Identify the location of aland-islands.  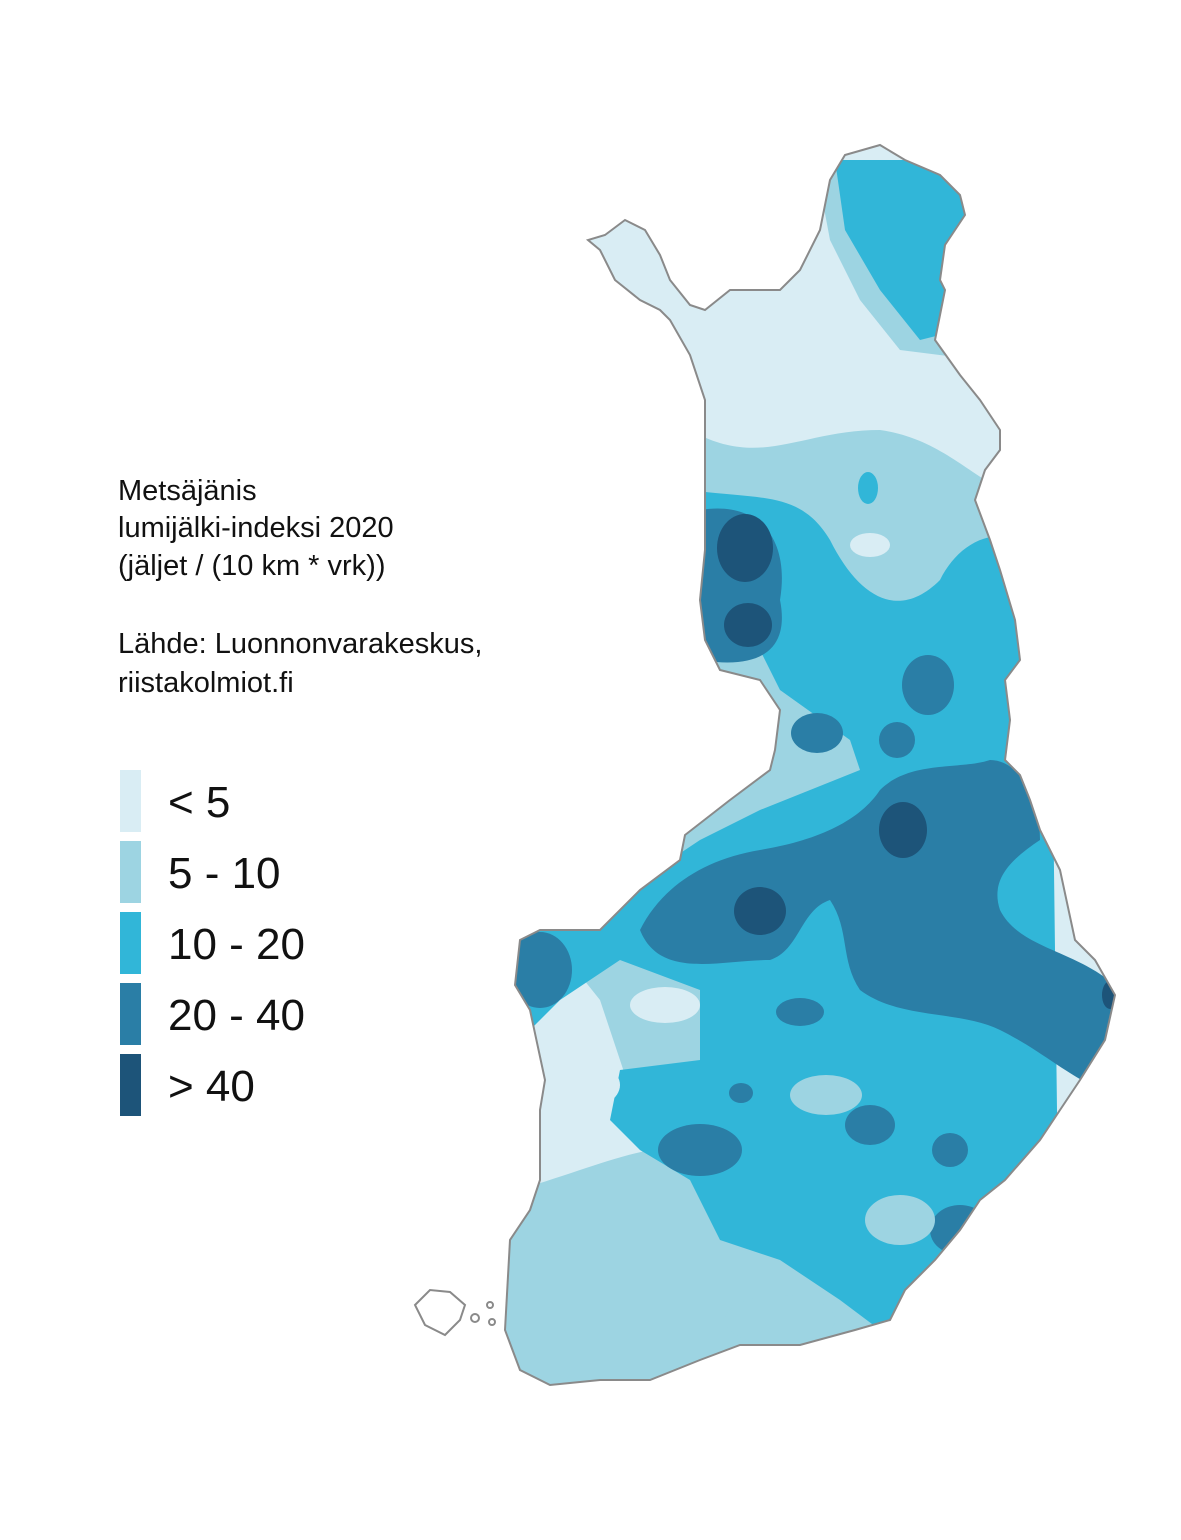
(454, 1312).